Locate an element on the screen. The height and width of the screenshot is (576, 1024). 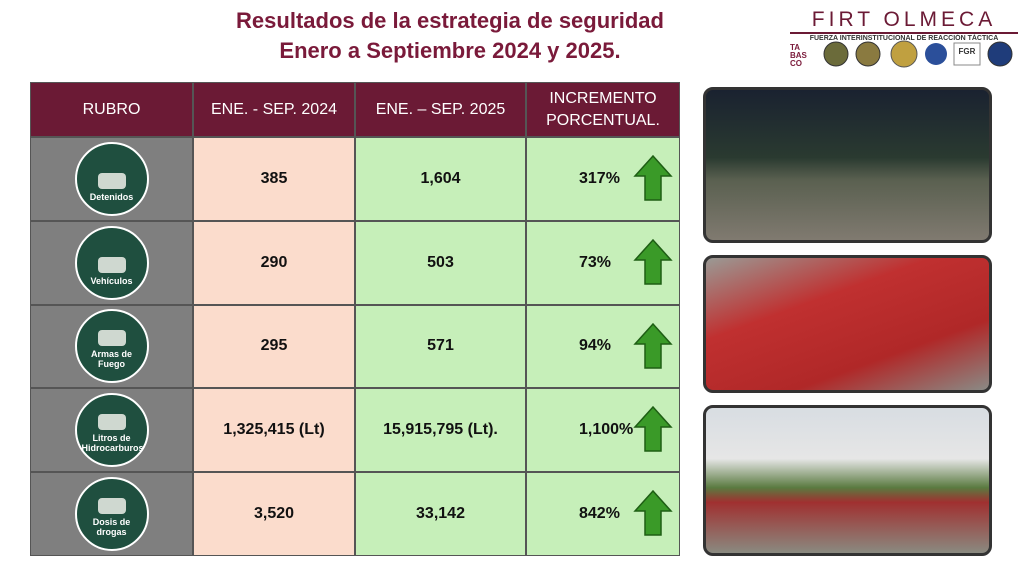
table-cell: 94% is located at coordinates (603, 346).